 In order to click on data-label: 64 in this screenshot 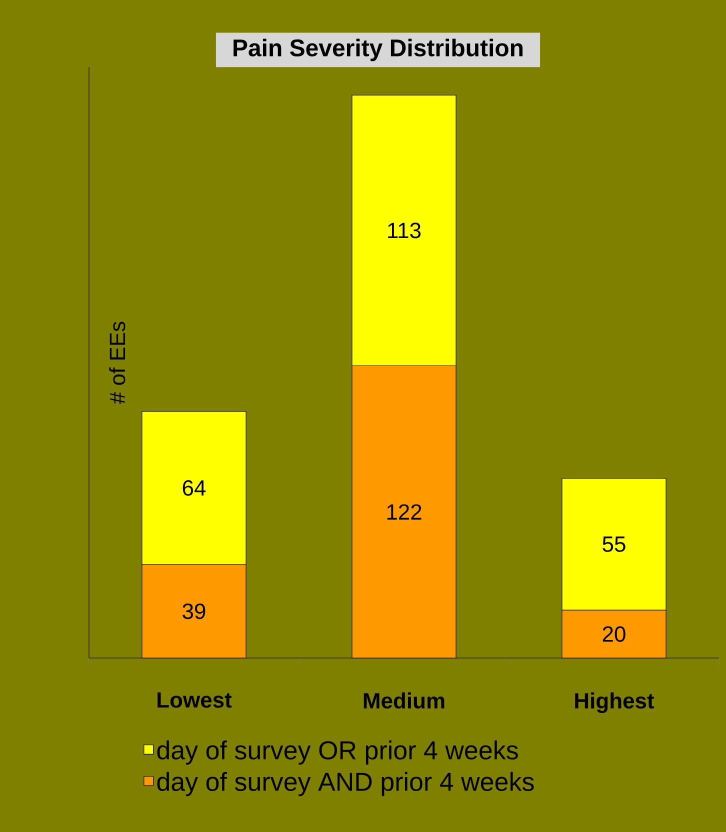, I will do `click(194, 488)`.